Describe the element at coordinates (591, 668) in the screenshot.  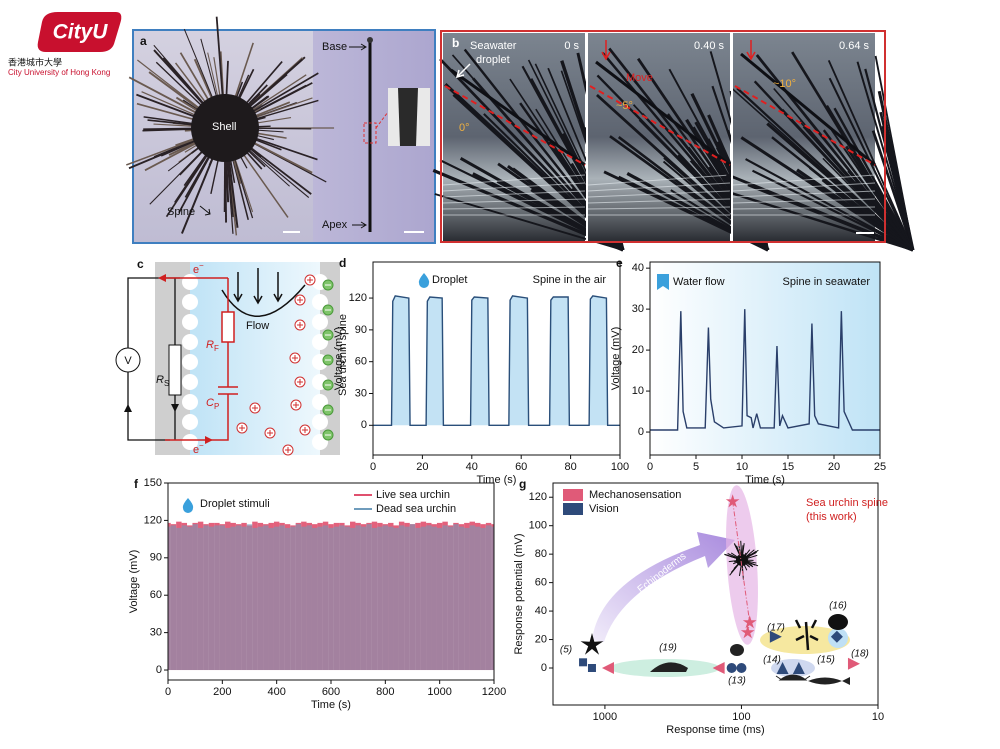
I see `marker-square` at that location.